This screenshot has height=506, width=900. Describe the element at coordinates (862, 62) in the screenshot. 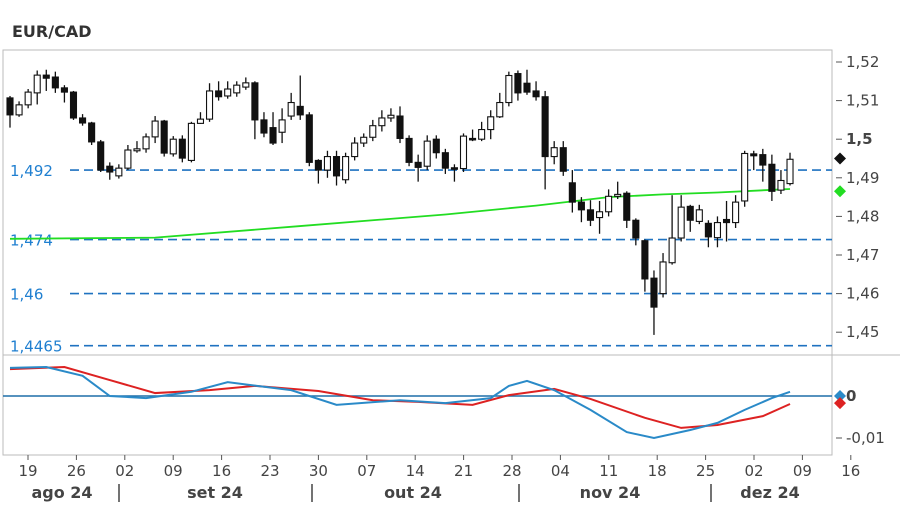

I see `price-tick-label: 1,52` at that location.